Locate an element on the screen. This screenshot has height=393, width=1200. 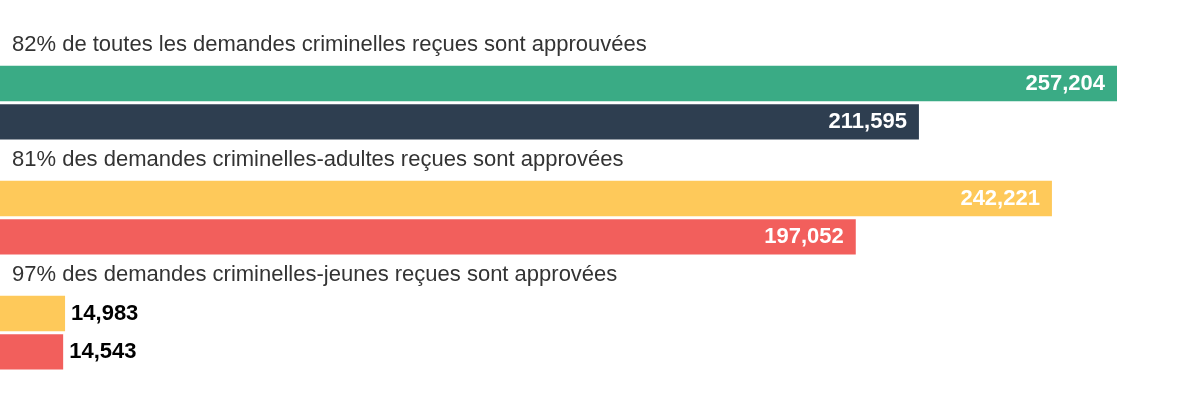
annotation: 82% de toutes les demandes criminelles reçues sont approuvées is located at coordinates (329, 44).